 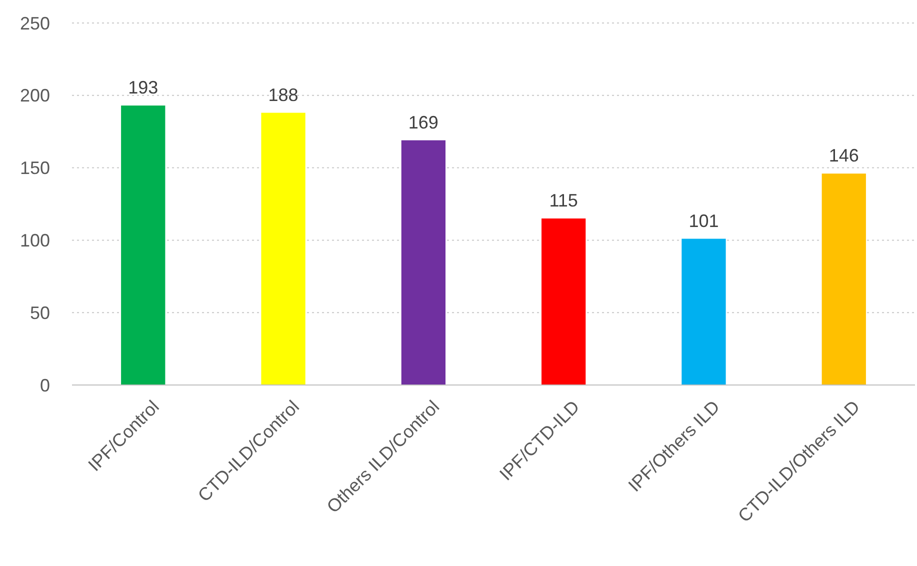 I want to click on data-label: 188, so click(x=283, y=94).